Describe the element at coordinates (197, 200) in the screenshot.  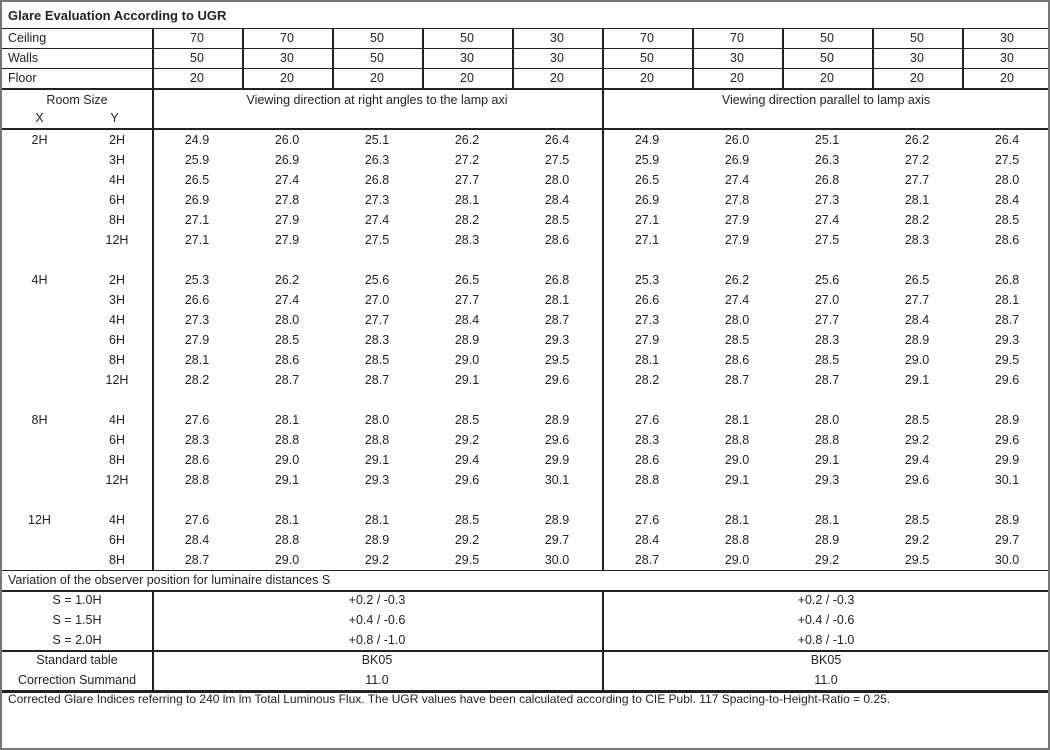
I see `ugr-value: 26.9` at that location.